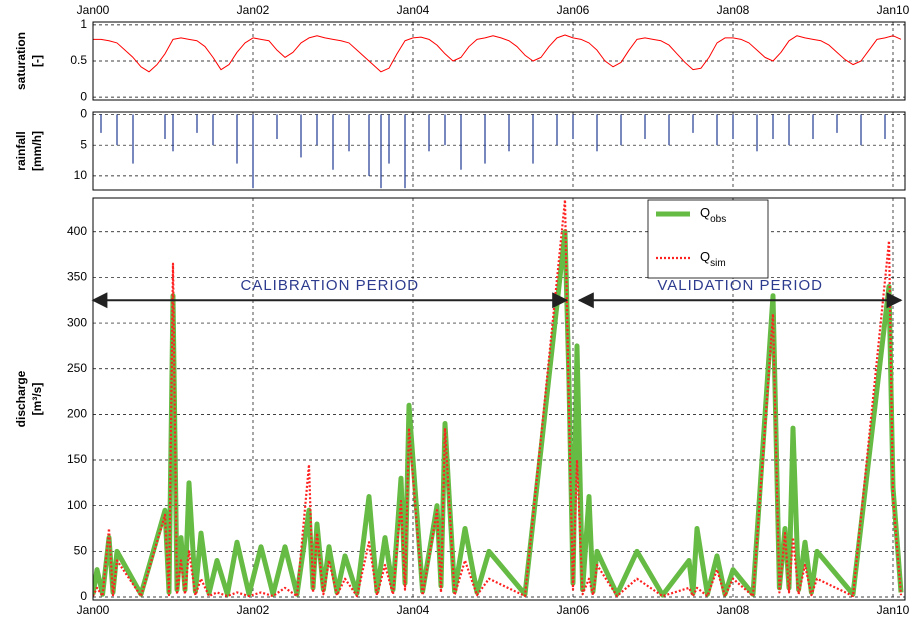 This screenshot has width=920, height=620. Describe the element at coordinates (77, 459) in the screenshot. I see `y-tick-label: 150` at that location.